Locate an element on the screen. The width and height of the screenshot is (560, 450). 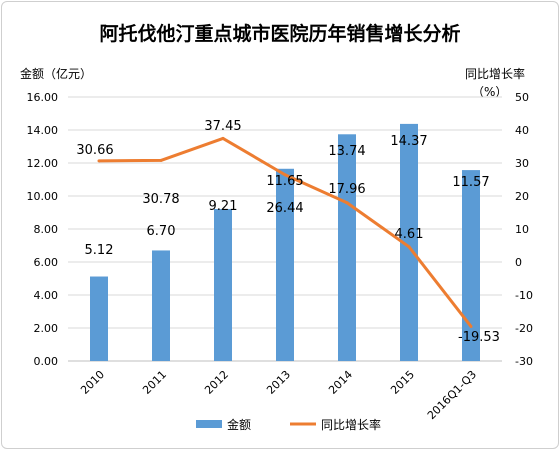
right-tick-label: 50 is located at coordinates (522, 97).